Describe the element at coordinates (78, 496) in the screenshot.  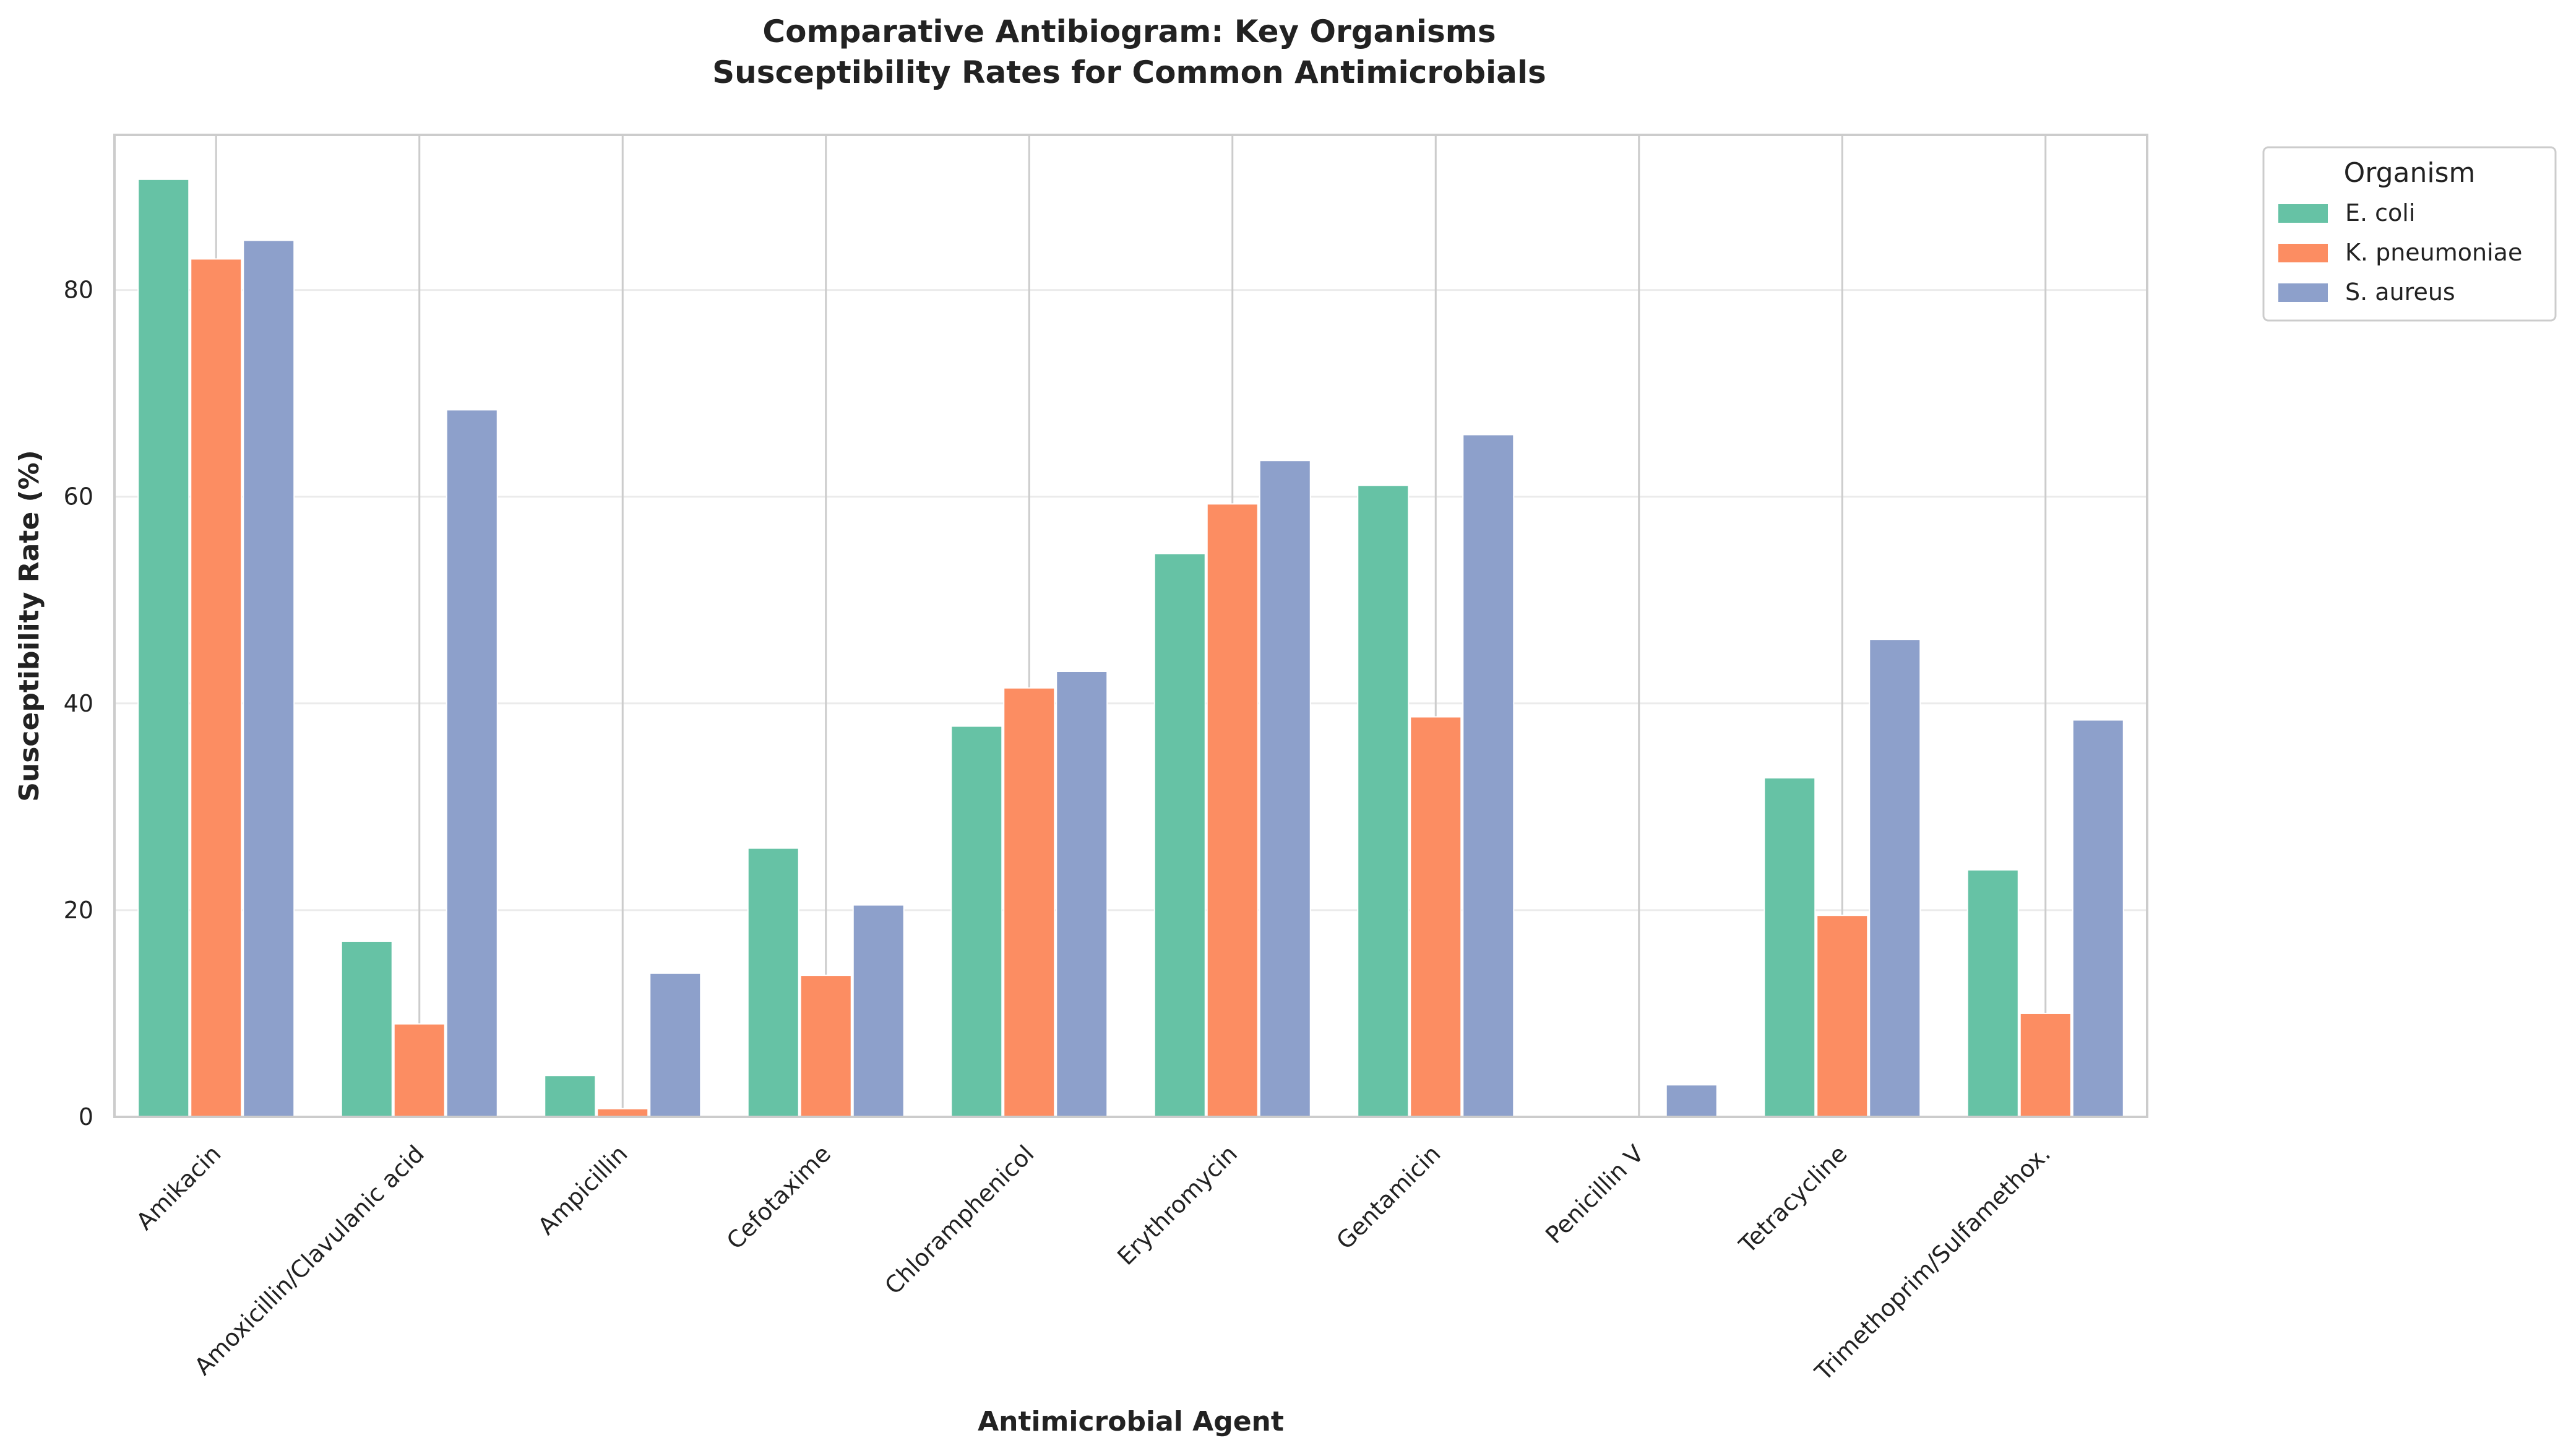
I see `y-tick-label: 60` at that location.